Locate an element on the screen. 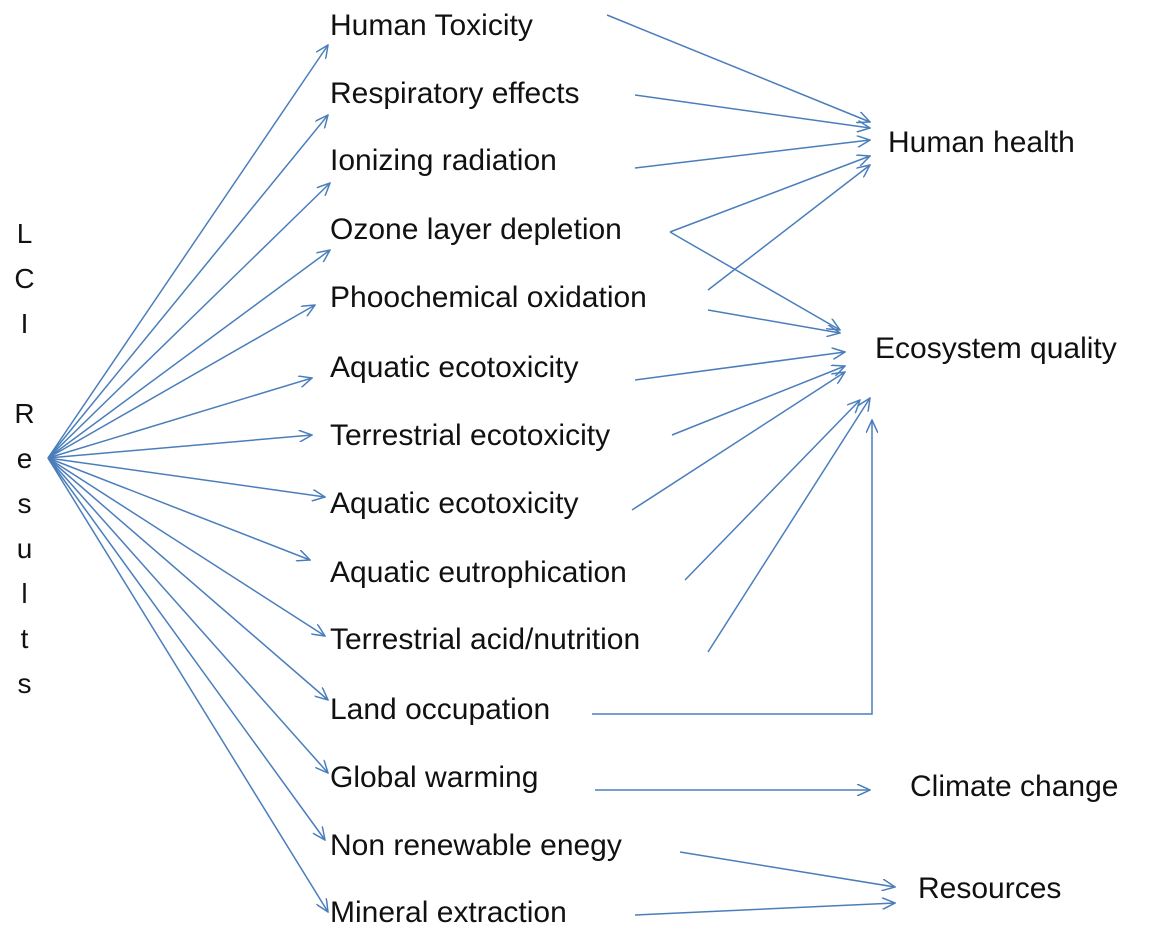  midpoint-label: Ionizing radiation is located at coordinates (443, 160).